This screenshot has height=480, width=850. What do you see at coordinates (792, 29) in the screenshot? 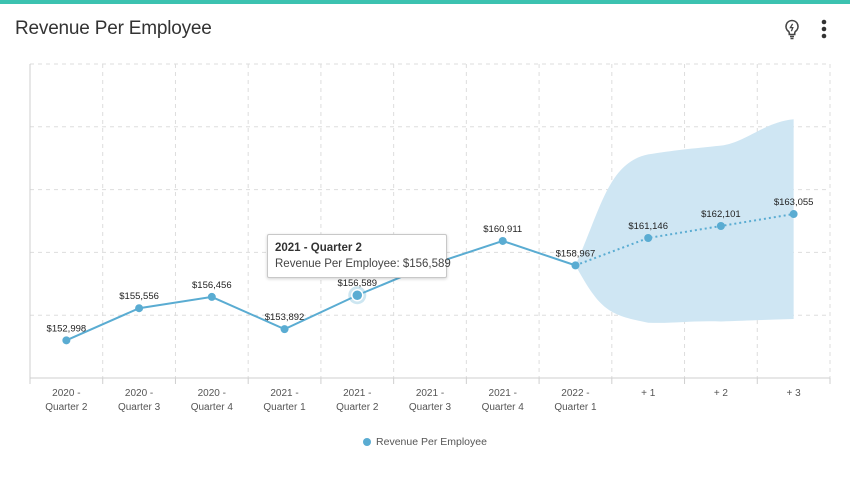
I see `lightbulb-icon` at bounding box center [792, 29].